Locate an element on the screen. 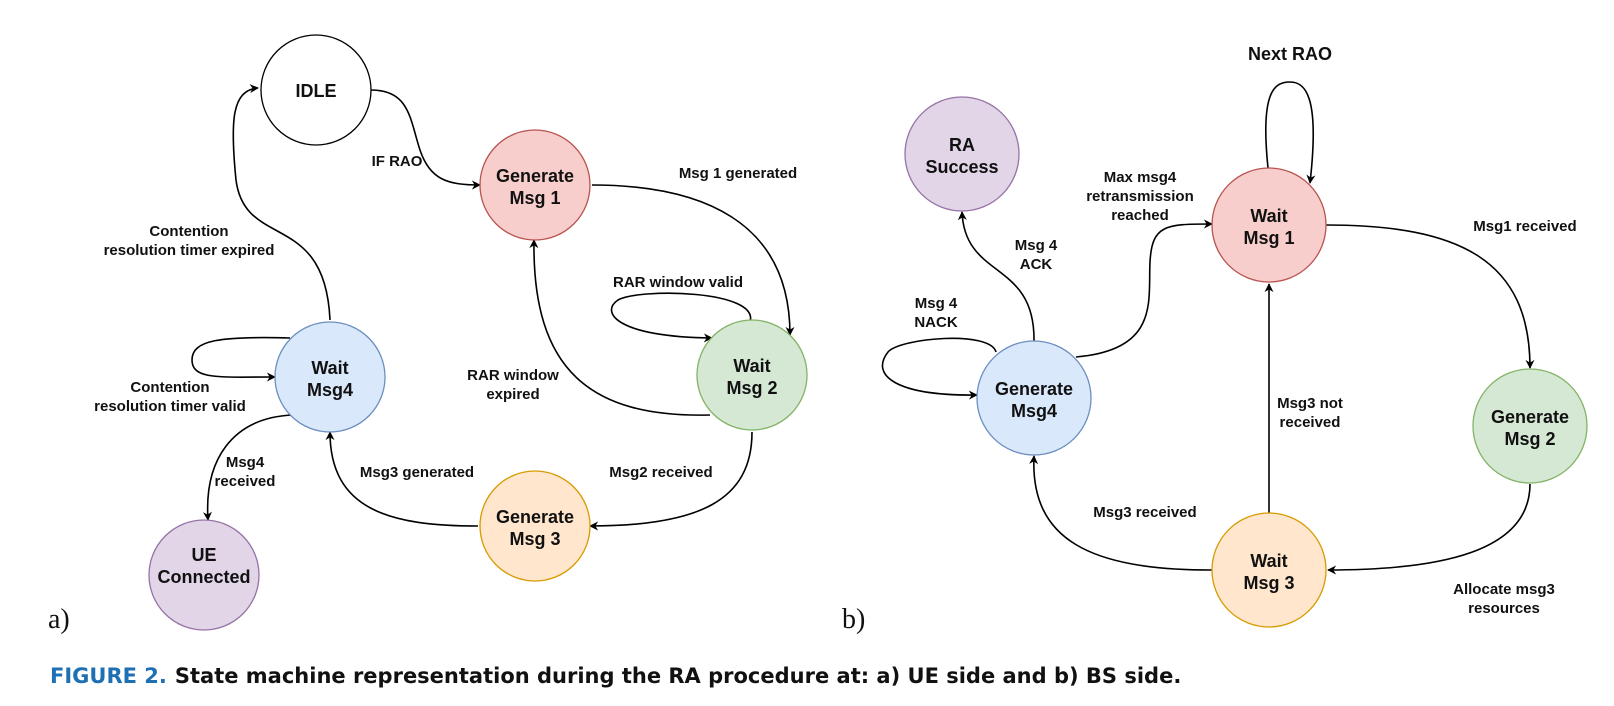 This screenshot has height=706, width=1614. edge-wait-msg4-to-ue-connected is located at coordinates (247, 467).